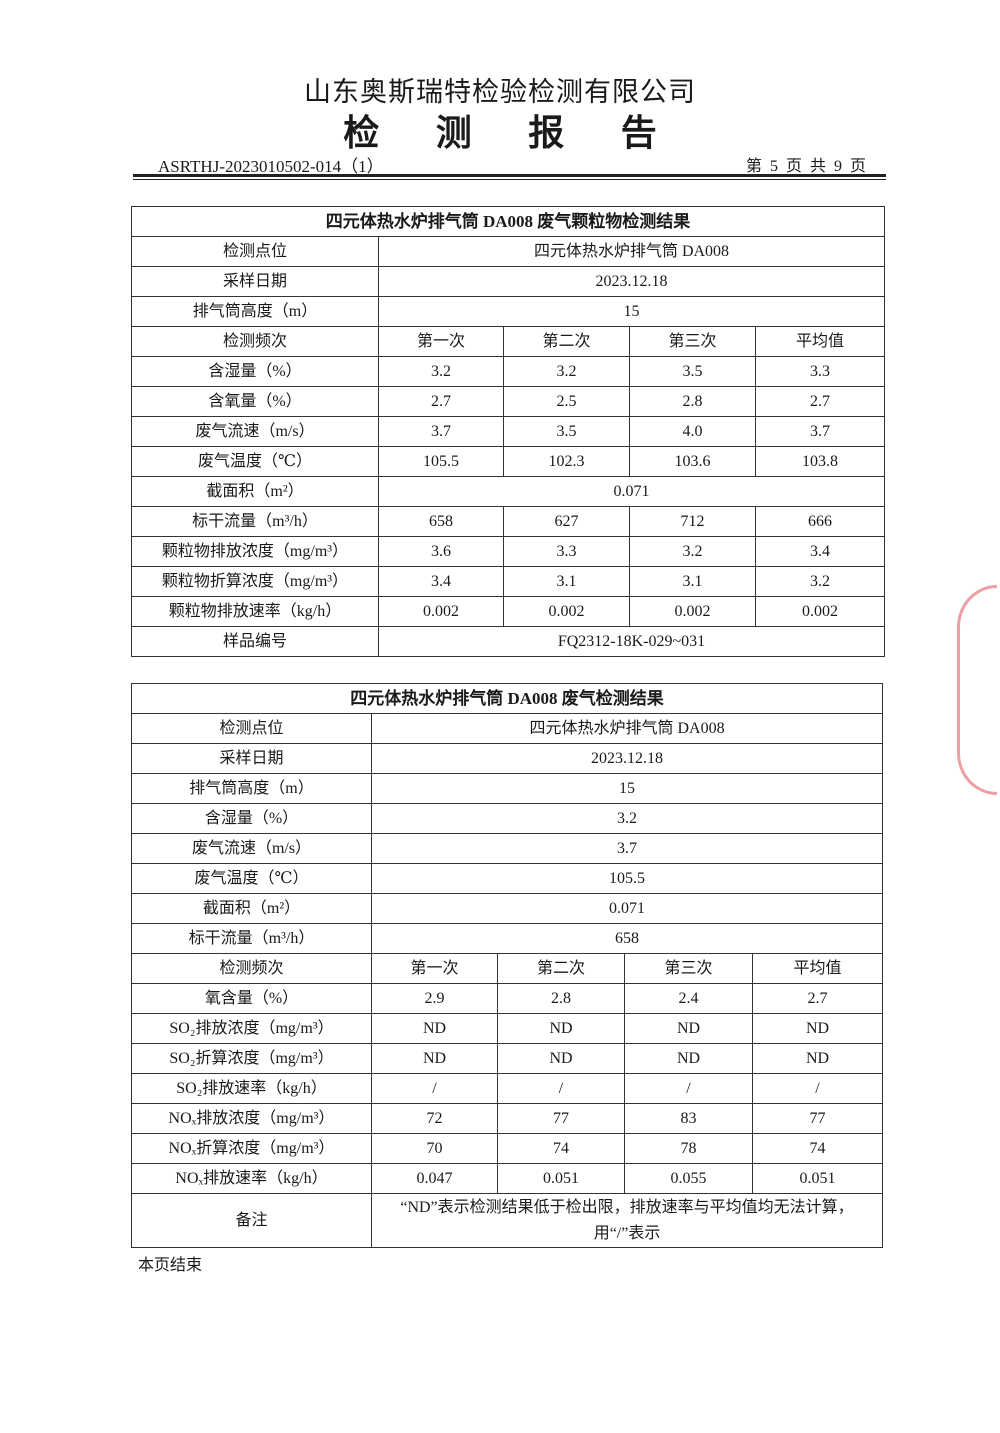  I want to click on table-row: NOₓ排放浓度（mg/m³） 72 77 83 77, so click(507, 1118).